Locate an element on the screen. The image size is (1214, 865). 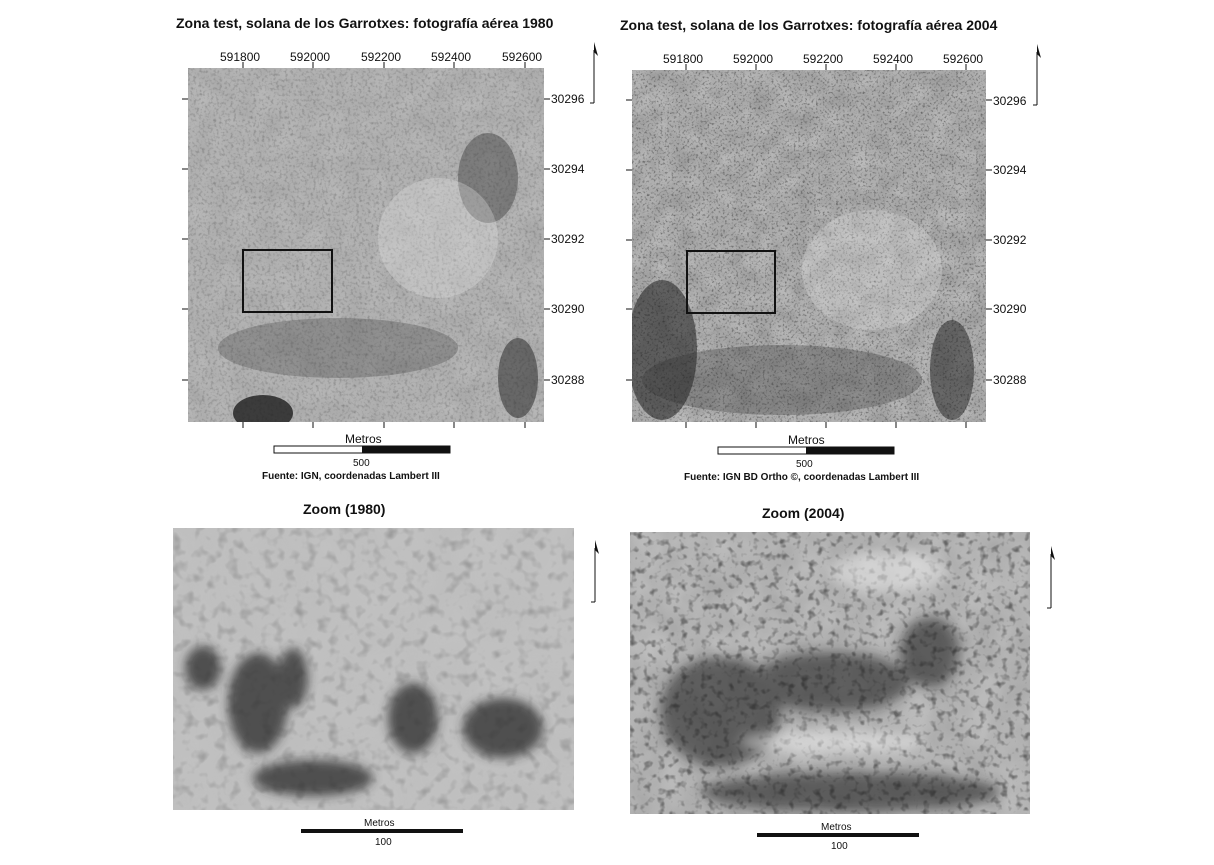
aerial-photo-1980 is located at coordinates (366, 245).